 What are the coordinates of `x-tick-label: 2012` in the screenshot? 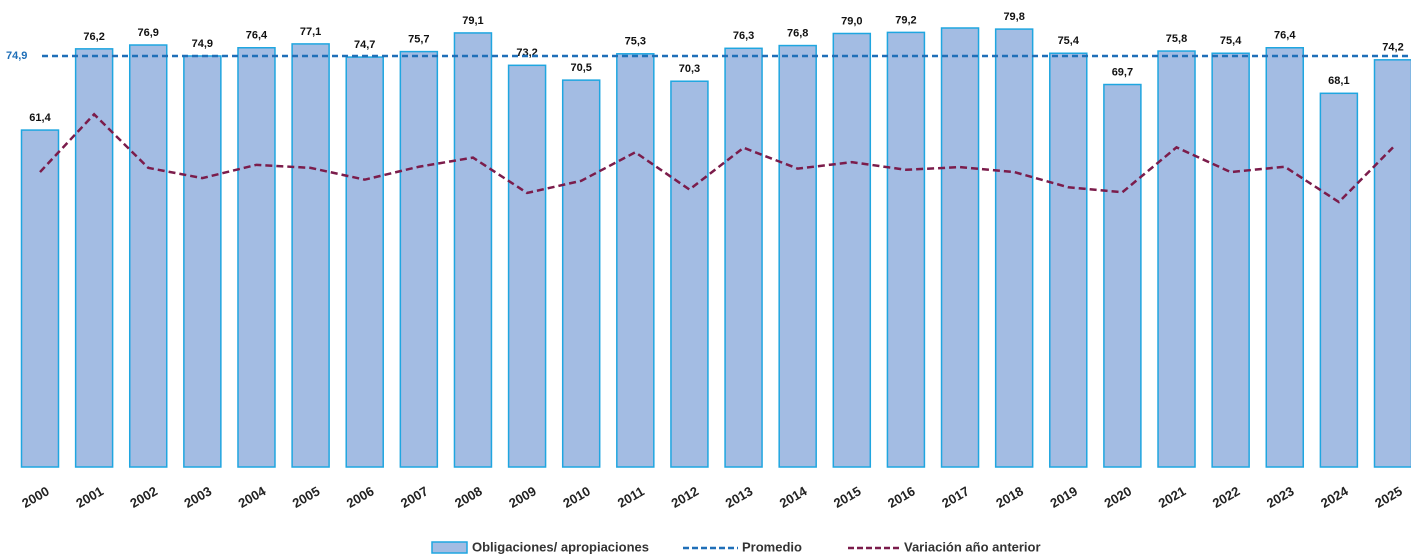 It's located at (685, 496).